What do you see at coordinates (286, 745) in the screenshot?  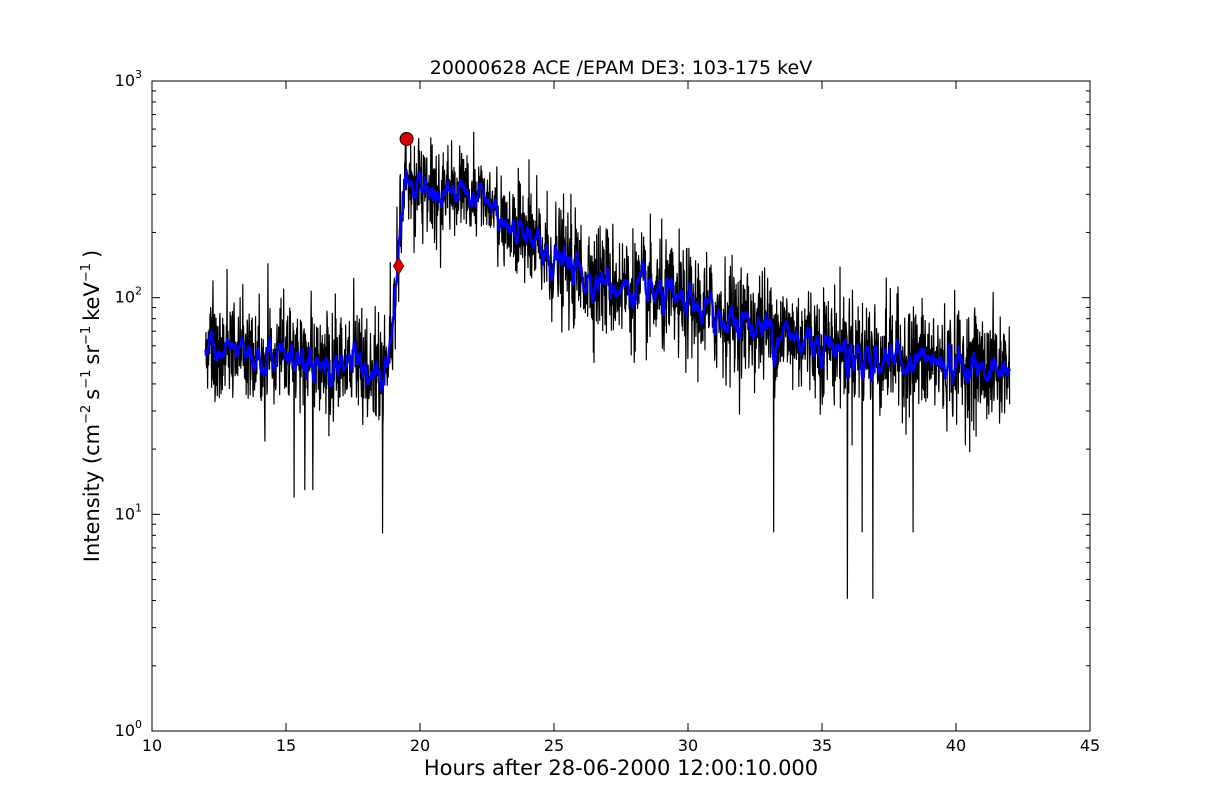 I see `x-tick-label: 15` at bounding box center [286, 745].